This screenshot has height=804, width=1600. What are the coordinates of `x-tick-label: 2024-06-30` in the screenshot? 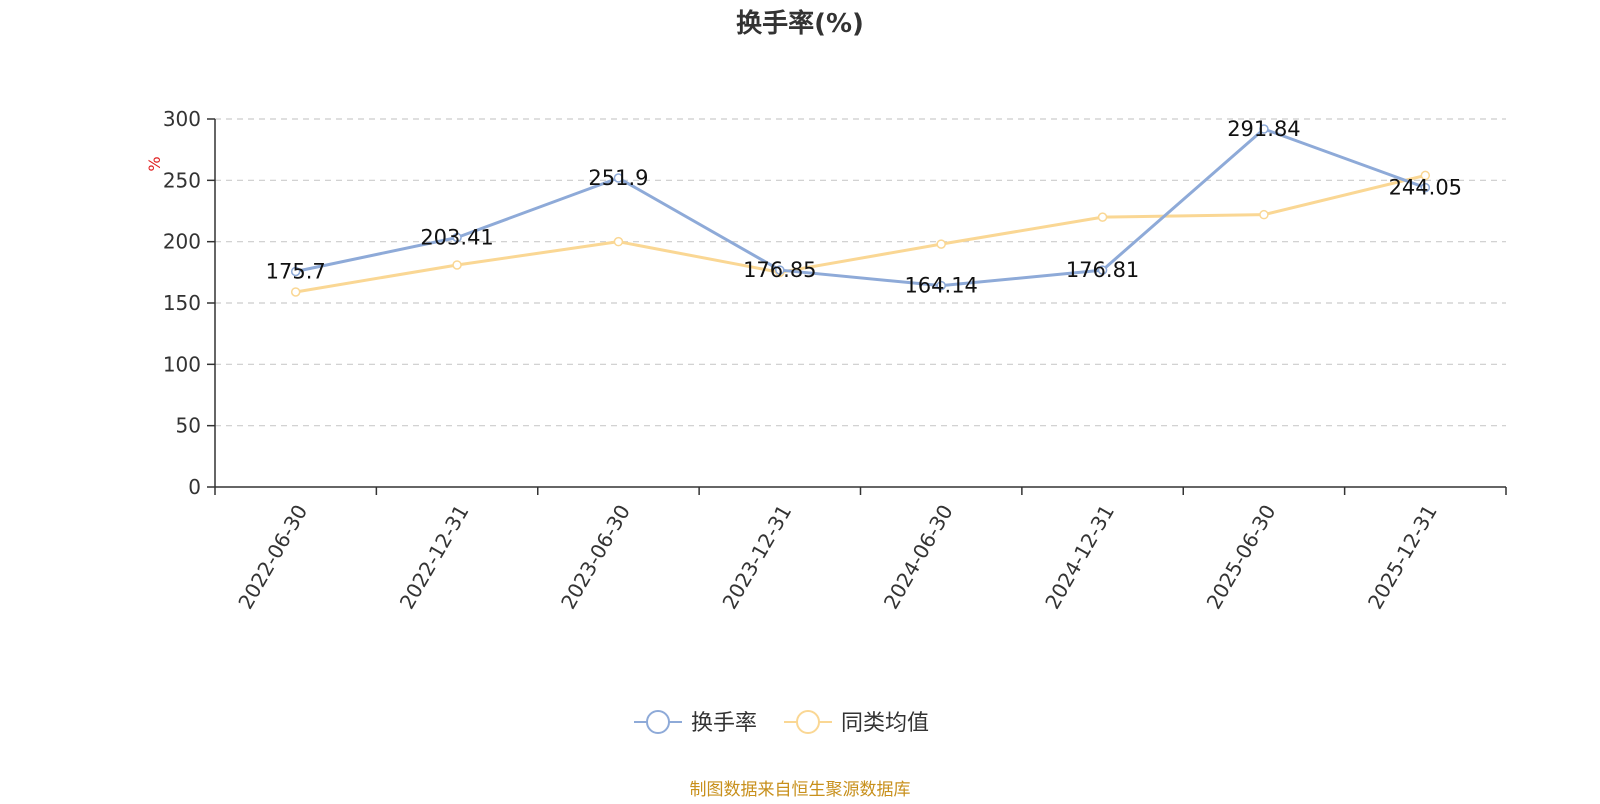 It's located at (918, 557).